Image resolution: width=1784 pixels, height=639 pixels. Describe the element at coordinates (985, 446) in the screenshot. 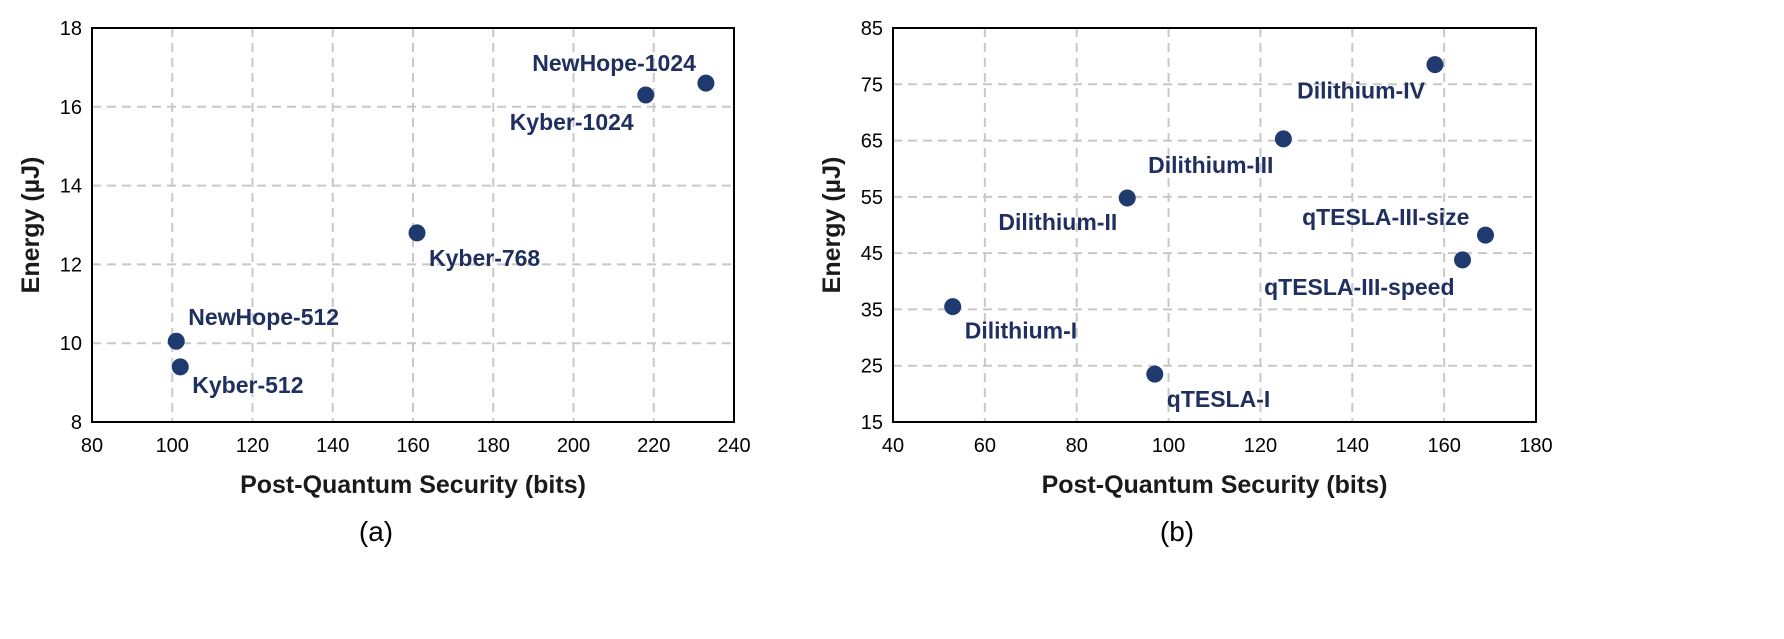

I see `x-tick-label: 60` at that location.